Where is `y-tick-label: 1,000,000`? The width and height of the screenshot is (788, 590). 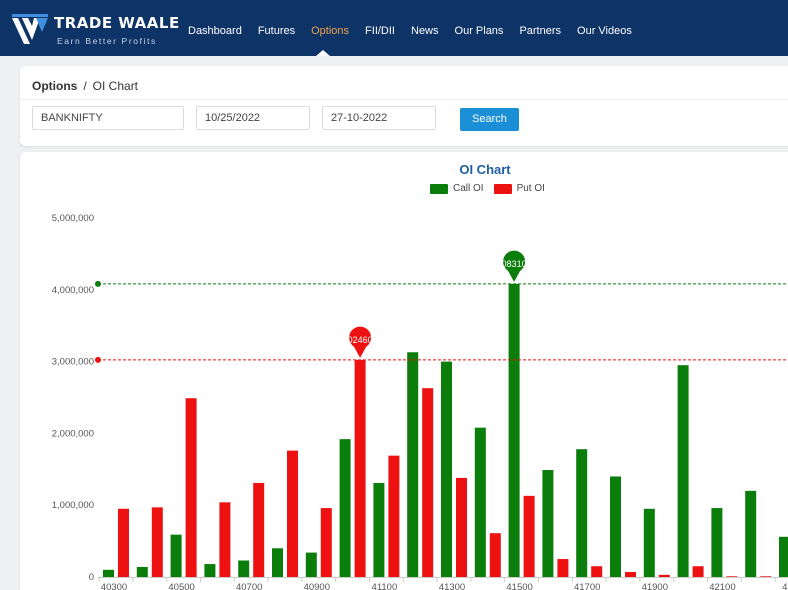
y-tick-label: 1,000,000 is located at coordinates (73, 505).